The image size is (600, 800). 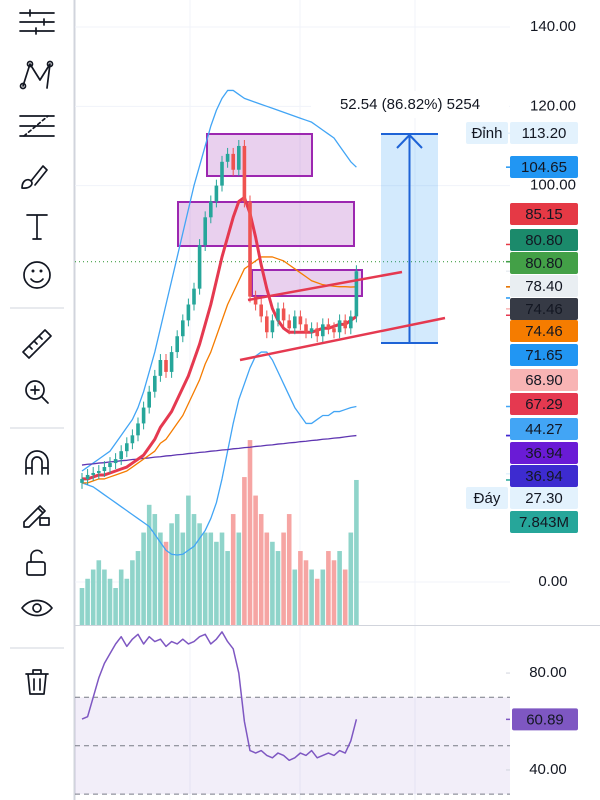 I want to click on tool-crosshair-lines, so click(x=37, y=22).